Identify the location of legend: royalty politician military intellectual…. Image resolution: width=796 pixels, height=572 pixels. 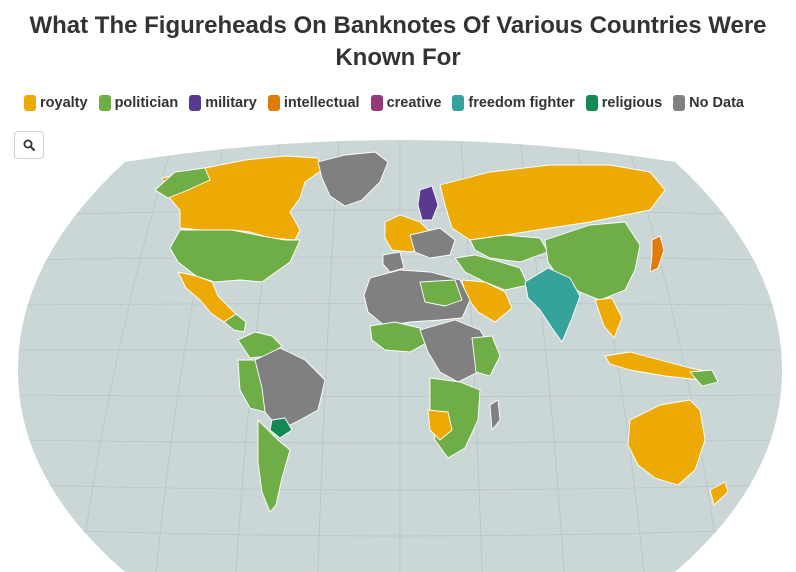
(384, 103).